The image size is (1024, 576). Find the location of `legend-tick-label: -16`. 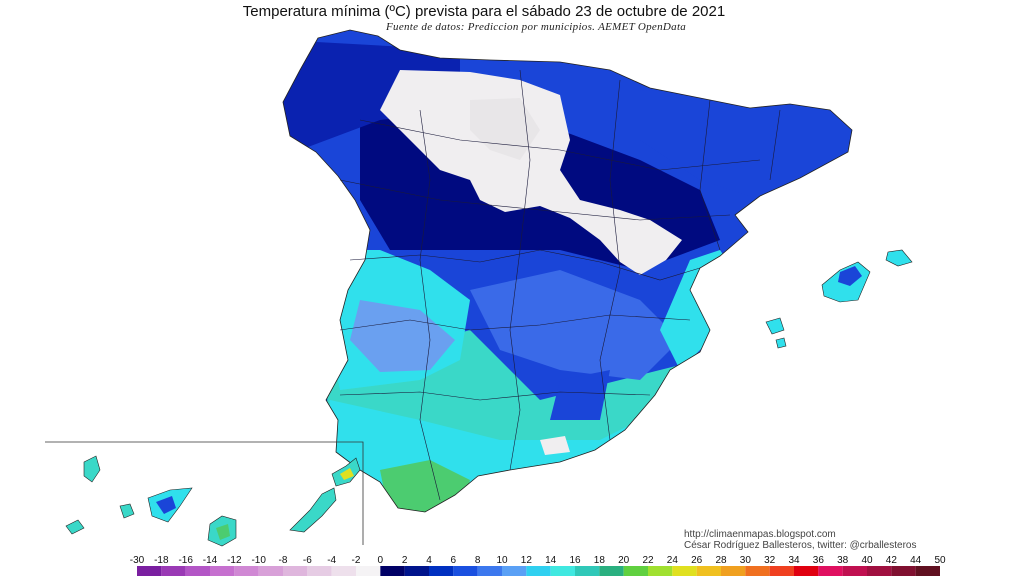

legend-tick-label: -16 is located at coordinates (185, 560).